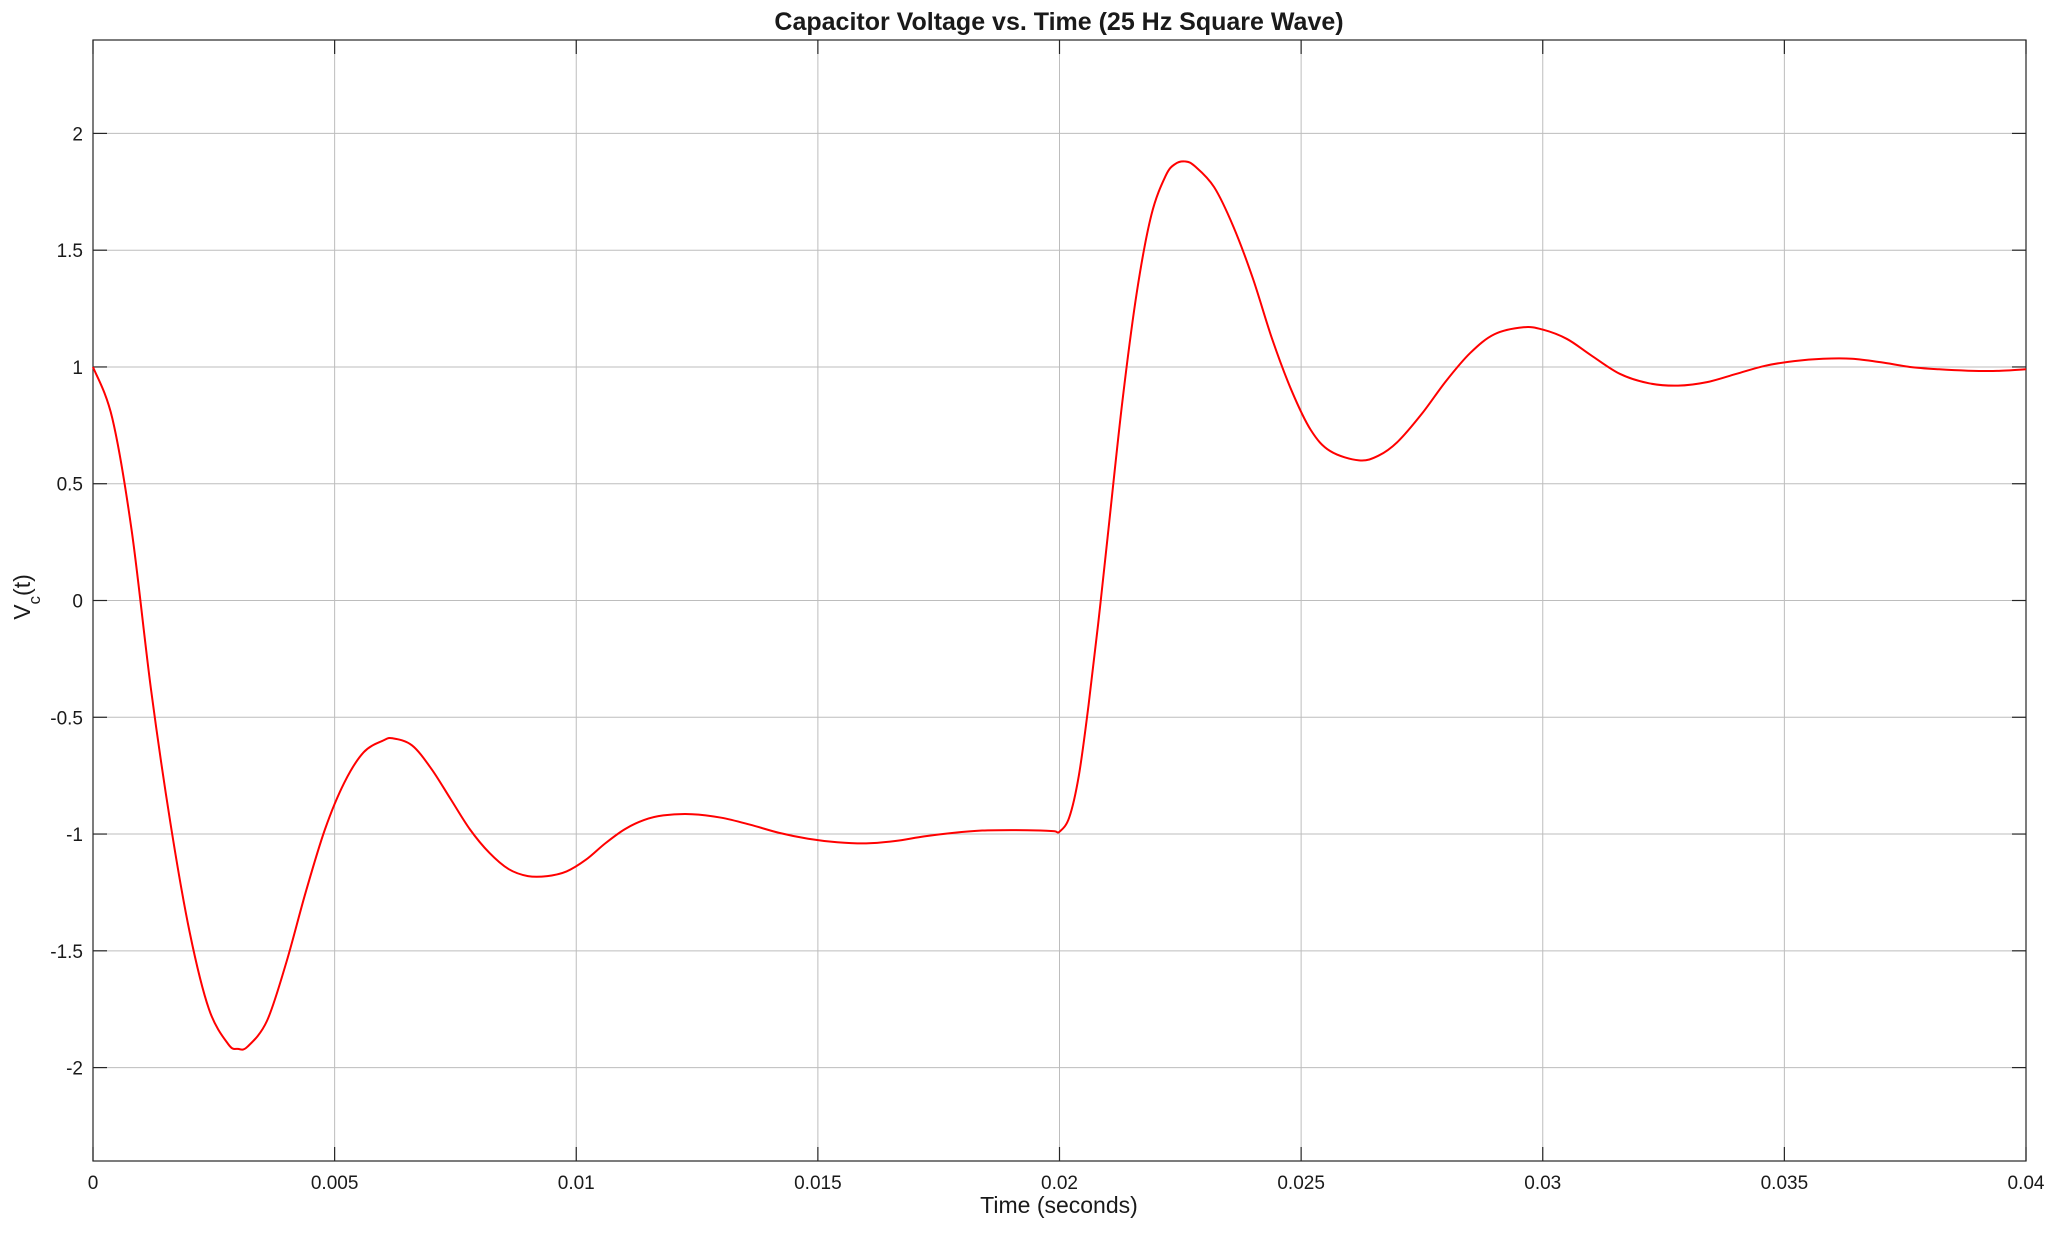 The height and width of the screenshot is (1233, 2052). I want to click on y-tick-label: 2, so click(77, 134).